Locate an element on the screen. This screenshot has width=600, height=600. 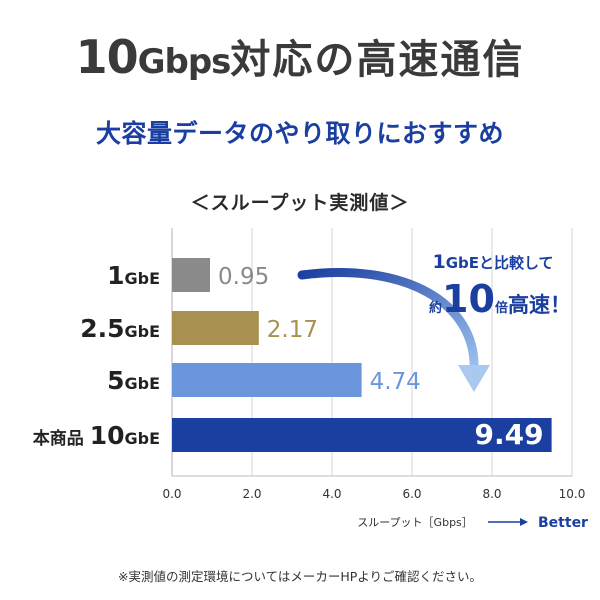
bar-value-label: 2.17 is located at coordinates (292, 330).